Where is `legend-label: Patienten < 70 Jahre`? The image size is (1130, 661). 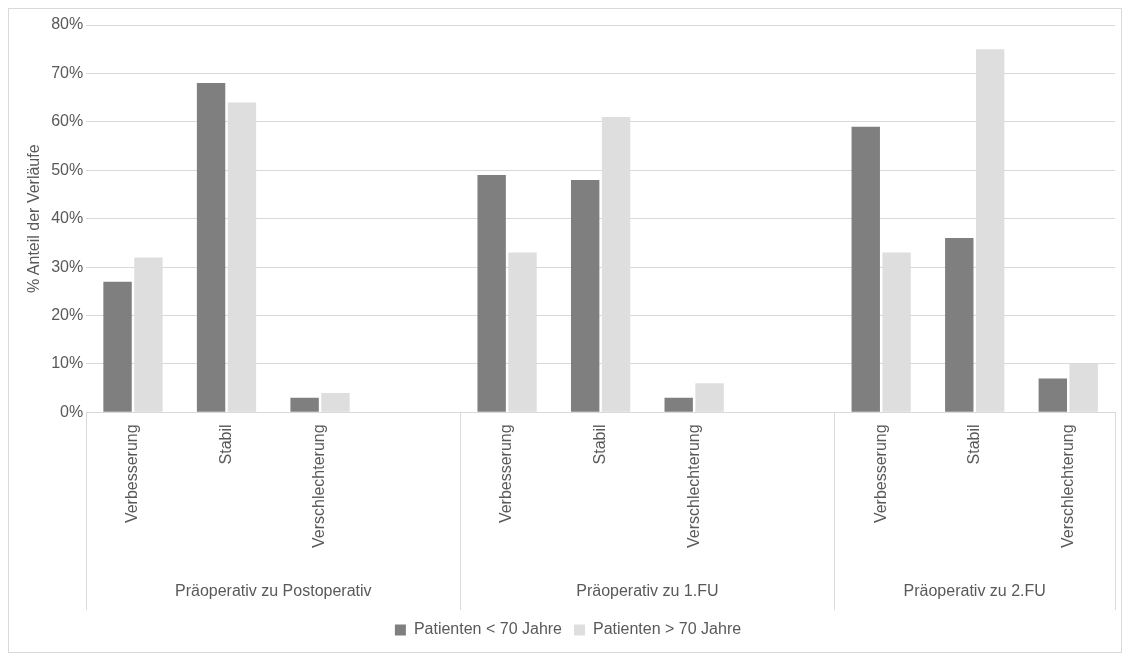
legend-label: Patienten < 70 Jahre is located at coordinates (488, 629).